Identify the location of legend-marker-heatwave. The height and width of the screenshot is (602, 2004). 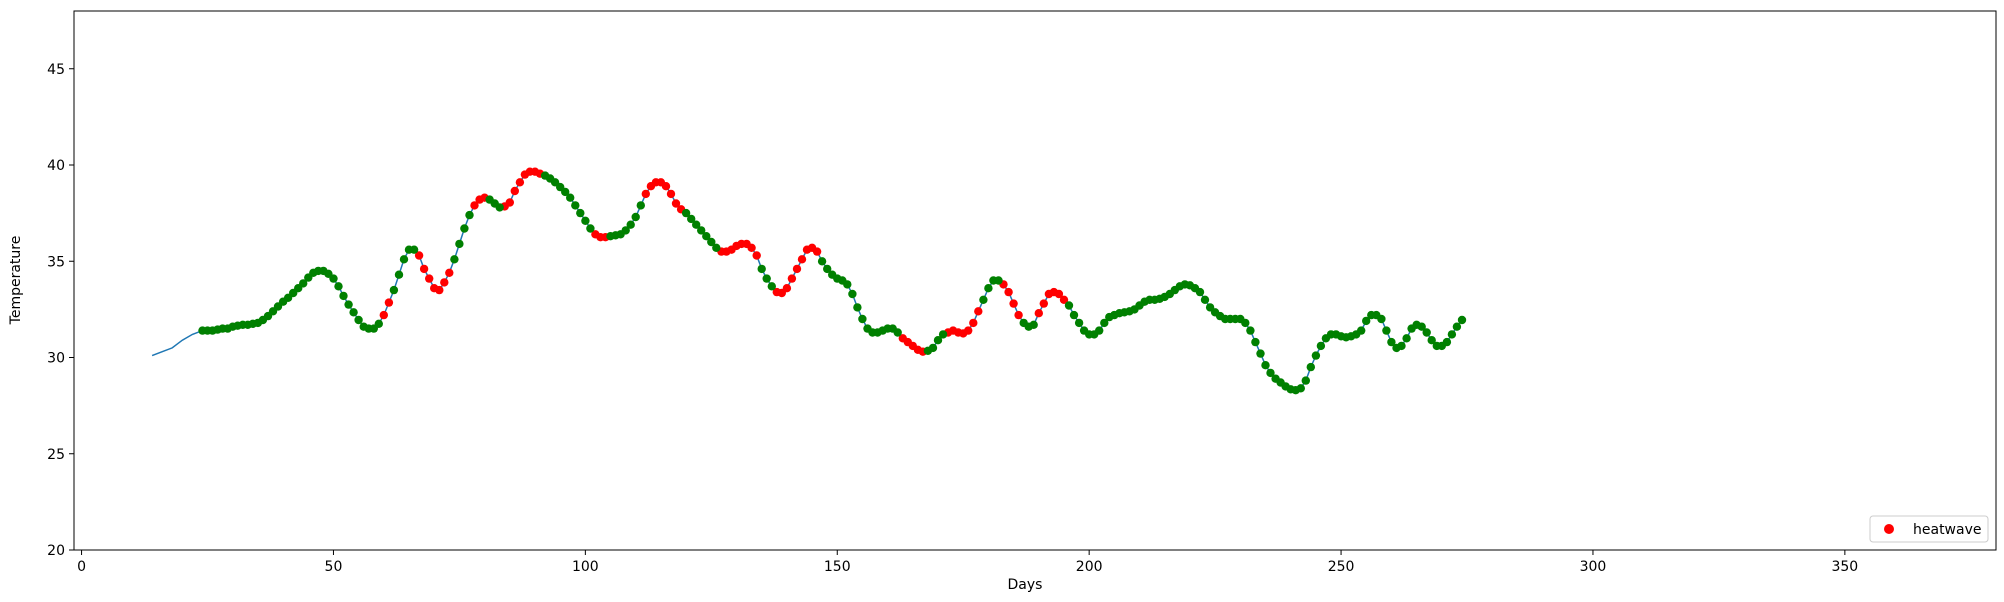
(1889, 529).